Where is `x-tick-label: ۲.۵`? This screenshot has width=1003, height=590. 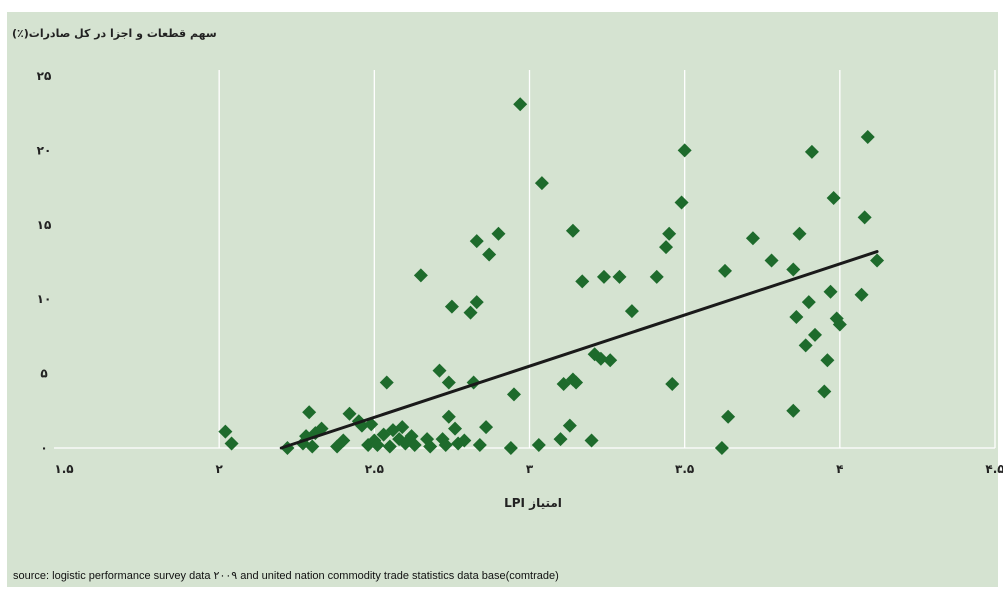
x-tick-label: ۲.۵ is located at coordinates (374, 469).